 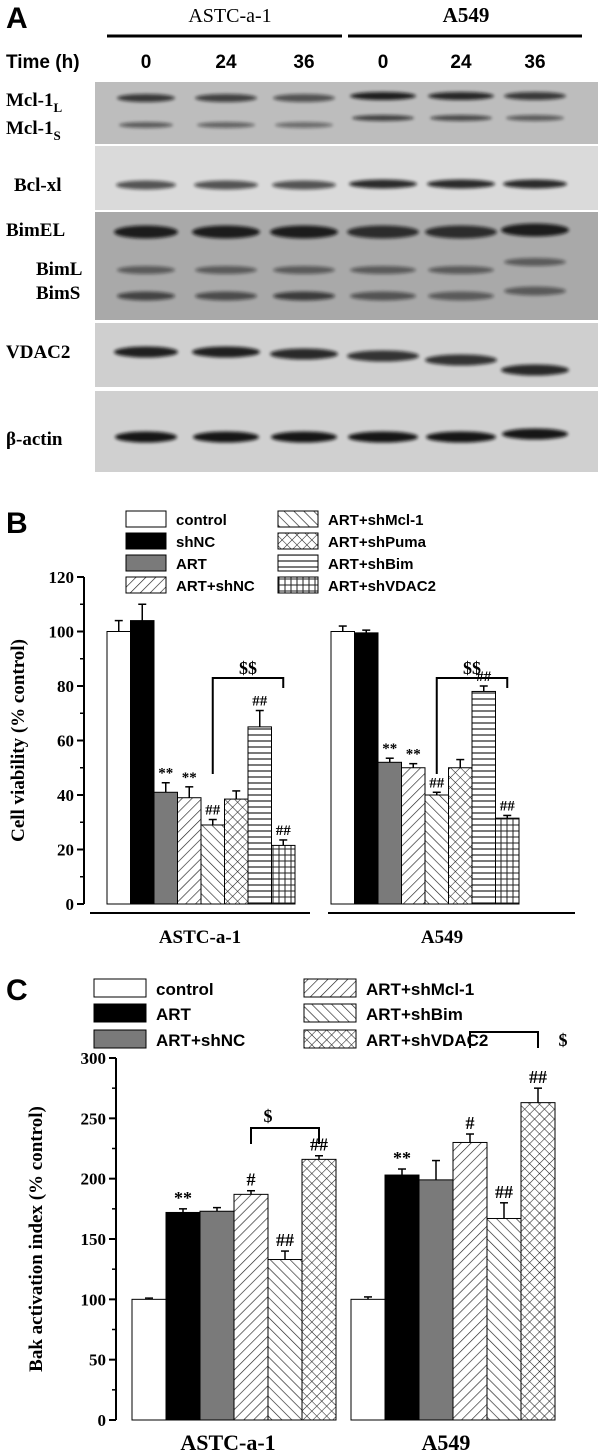 What do you see at coordinates (94, 1179) in the screenshot?
I see `y-tick-label-200: 200` at bounding box center [94, 1179].